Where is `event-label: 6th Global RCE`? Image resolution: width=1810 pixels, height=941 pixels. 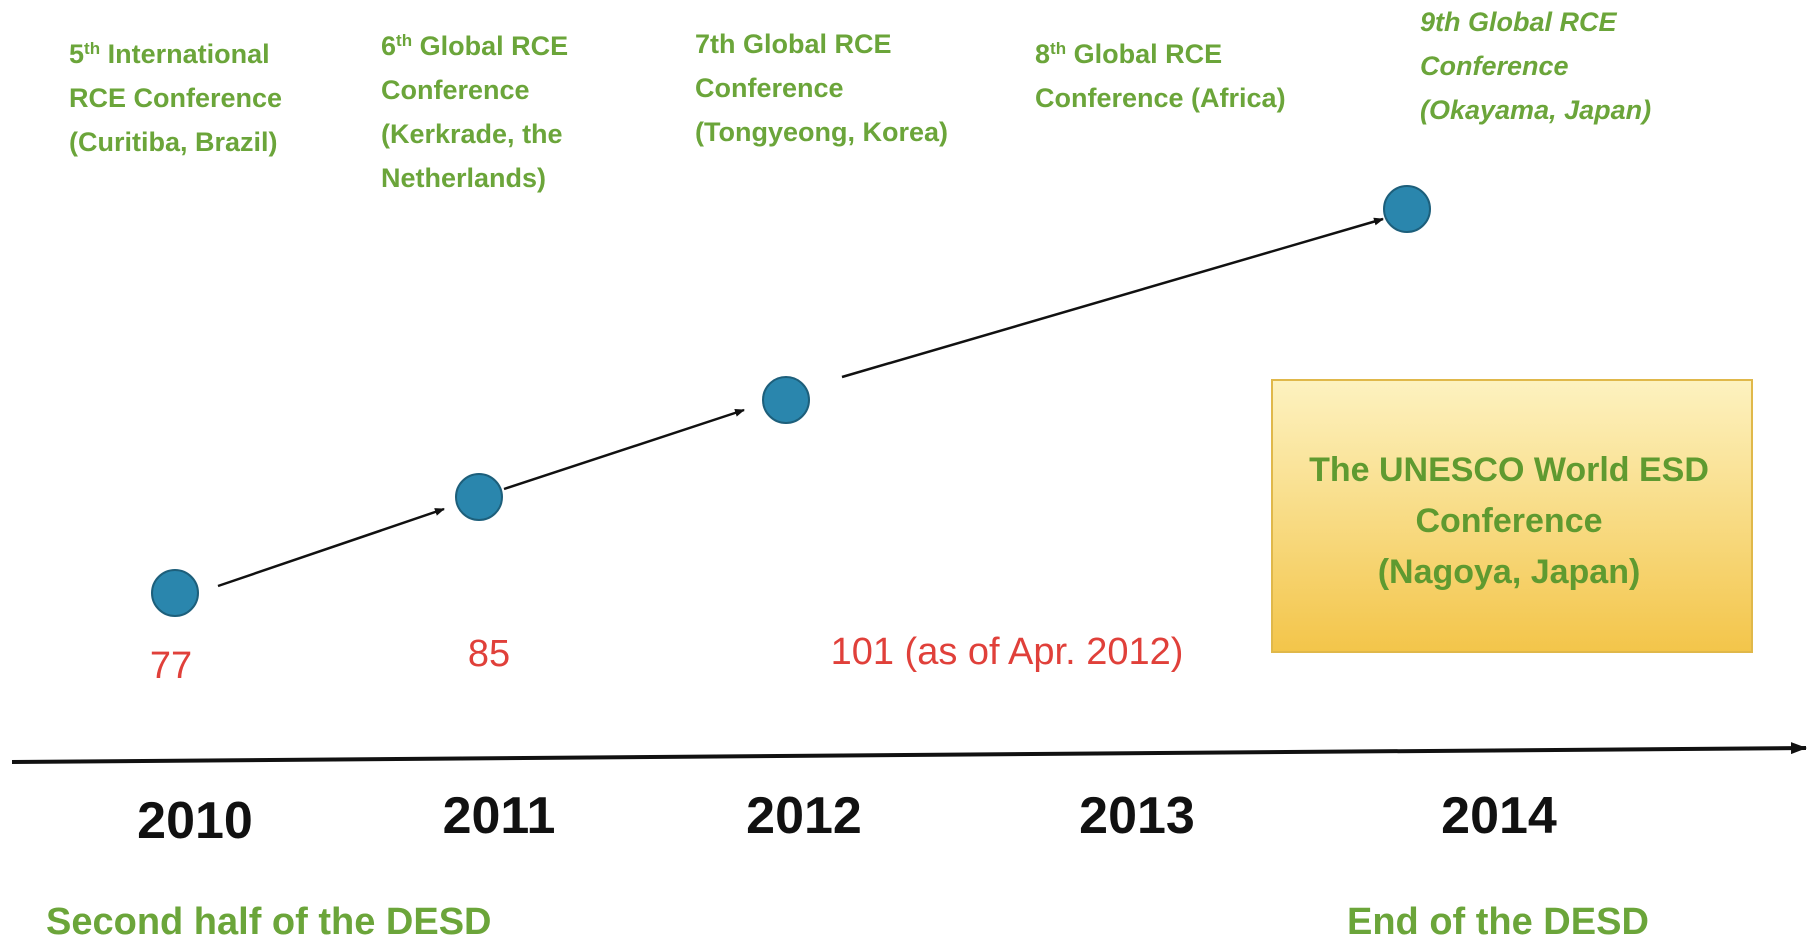
event-label: 6th Global RCE is located at coordinates (474, 46).